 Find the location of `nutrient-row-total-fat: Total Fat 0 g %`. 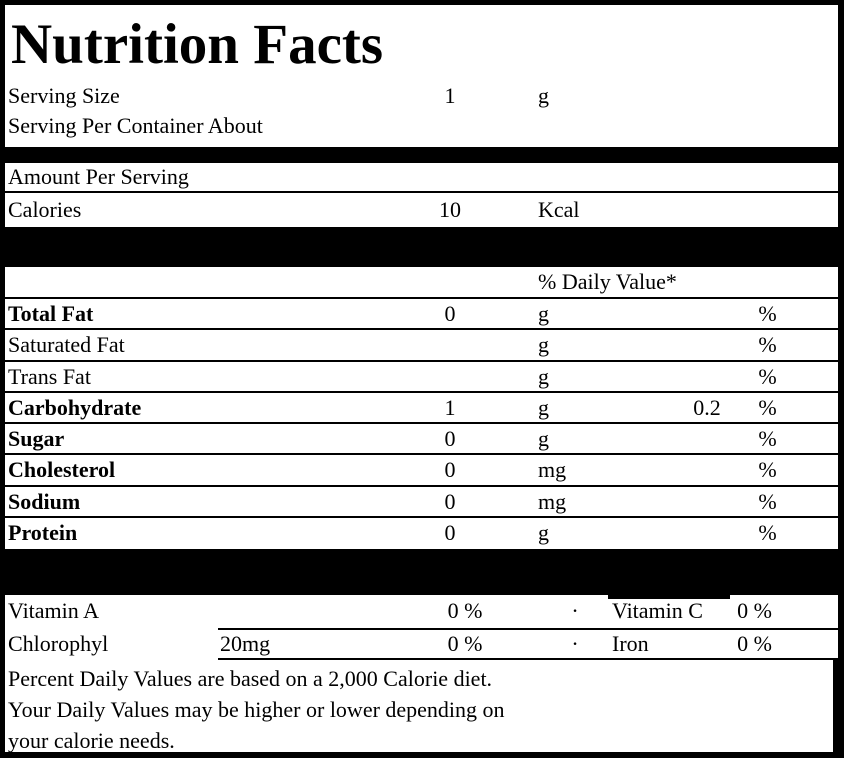

nutrient-row-total-fat: Total Fat 0 g % is located at coordinates (421, 315).